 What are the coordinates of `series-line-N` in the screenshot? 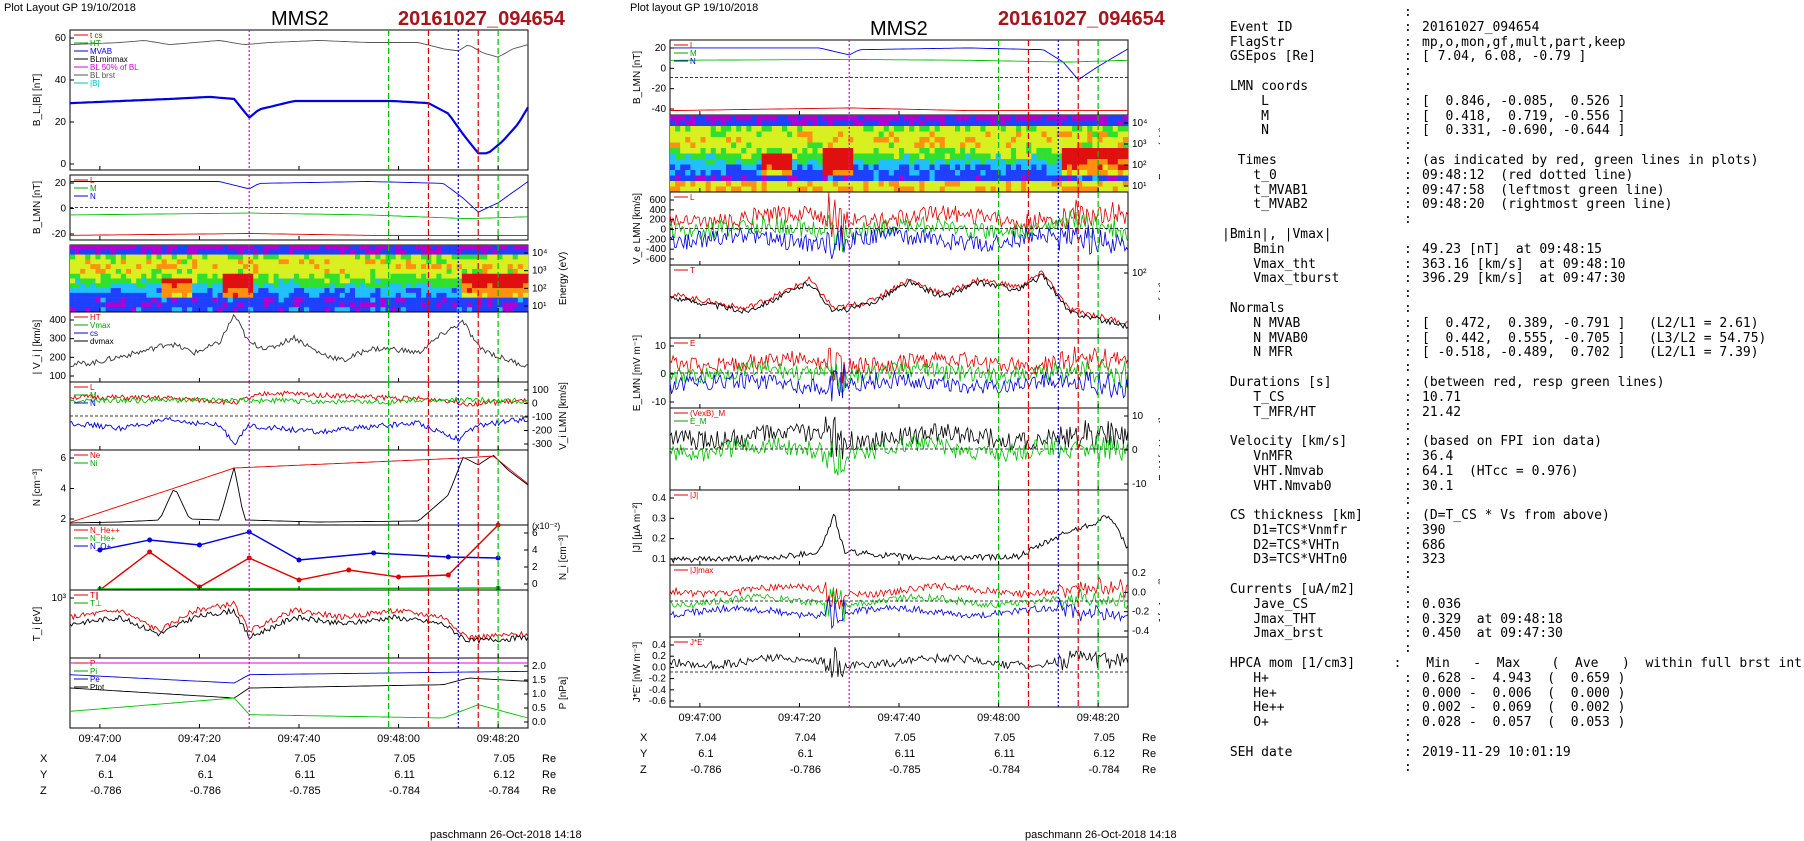 It's located at (298, 234).